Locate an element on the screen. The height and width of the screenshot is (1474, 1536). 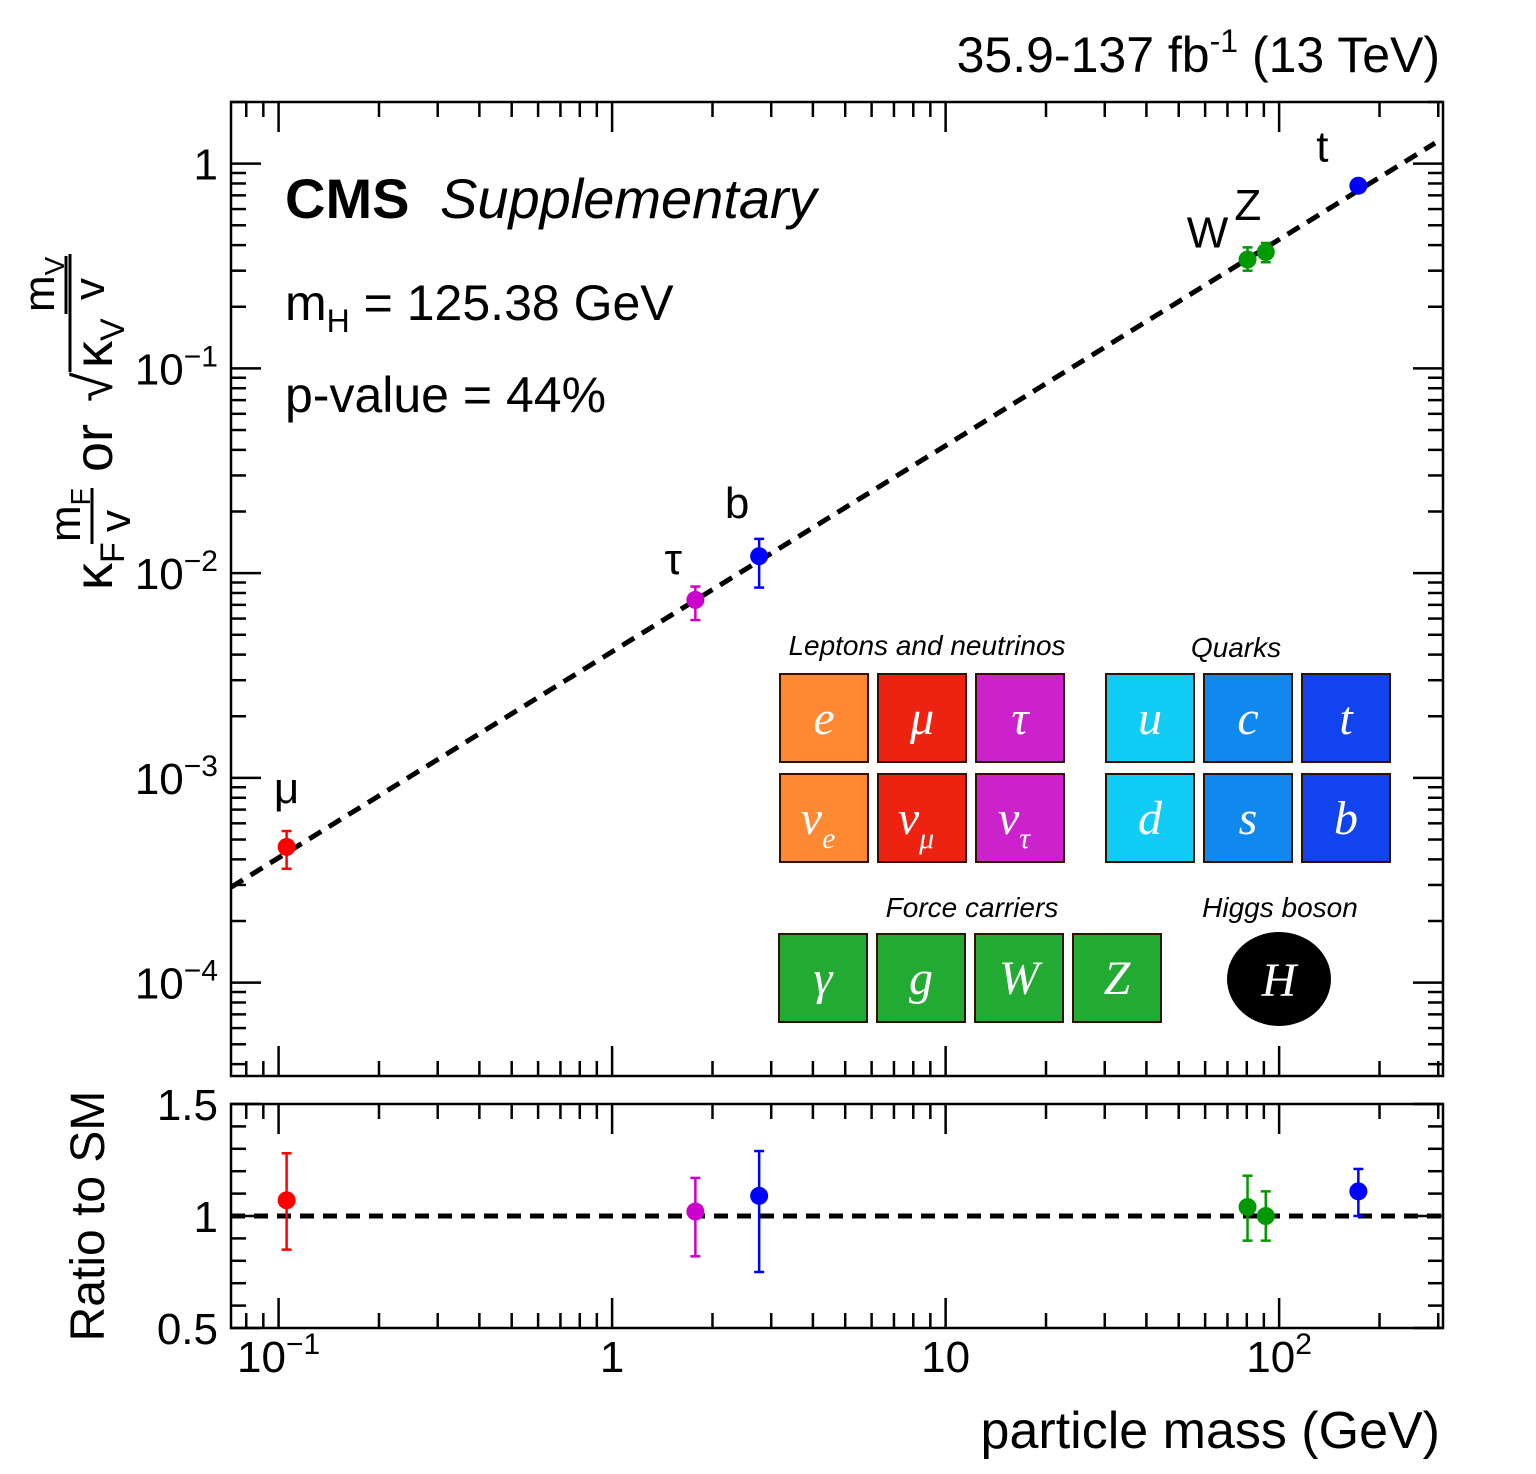
luminosity-label: 35.9-137 fb-1 (13 TeV) is located at coordinates (1198, 53).